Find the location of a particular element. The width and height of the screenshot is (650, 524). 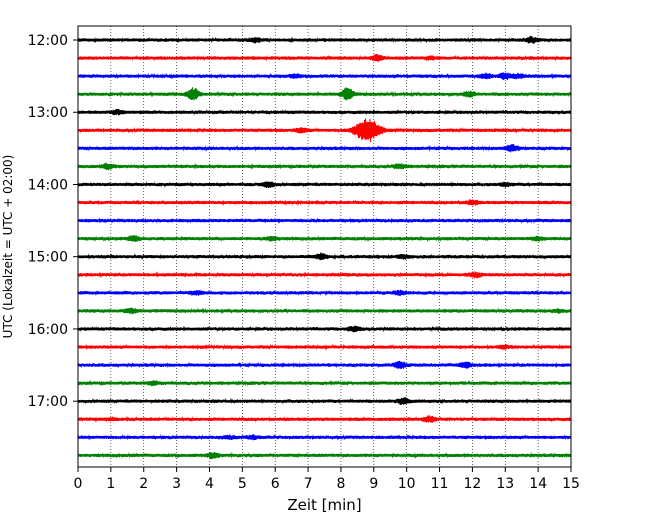

x-tick-label: 14 is located at coordinates (538, 484).